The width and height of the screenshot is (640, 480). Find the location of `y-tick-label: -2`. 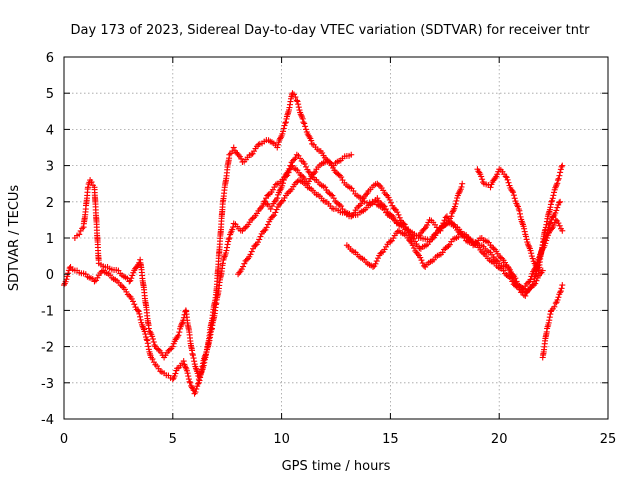

y-tick-label: -2 is located at coordinates (47, 348).